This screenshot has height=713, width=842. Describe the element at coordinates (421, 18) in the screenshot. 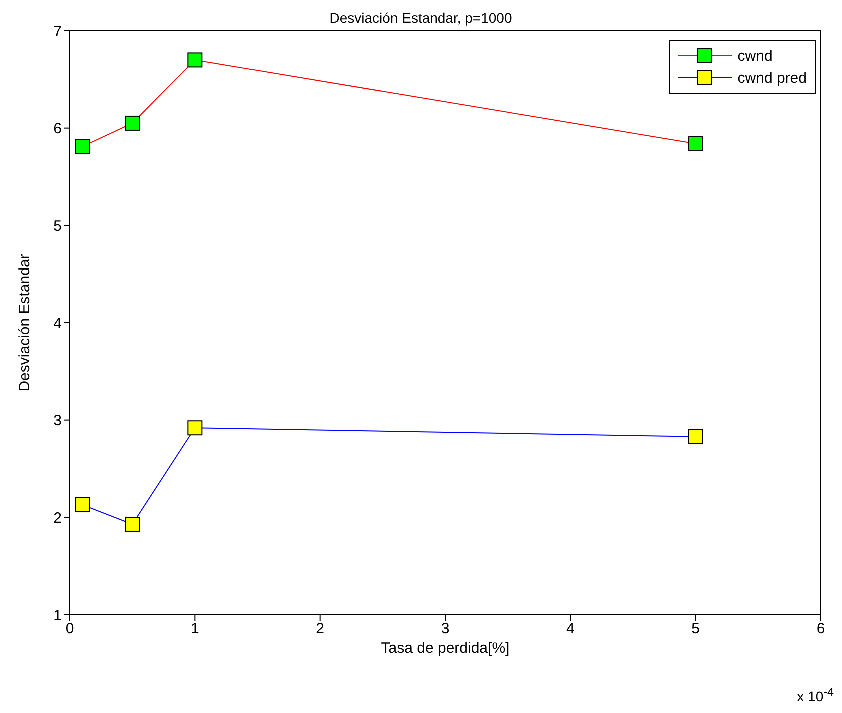

I see `chart-title: Desviación Estandar, p=1000` at that location.